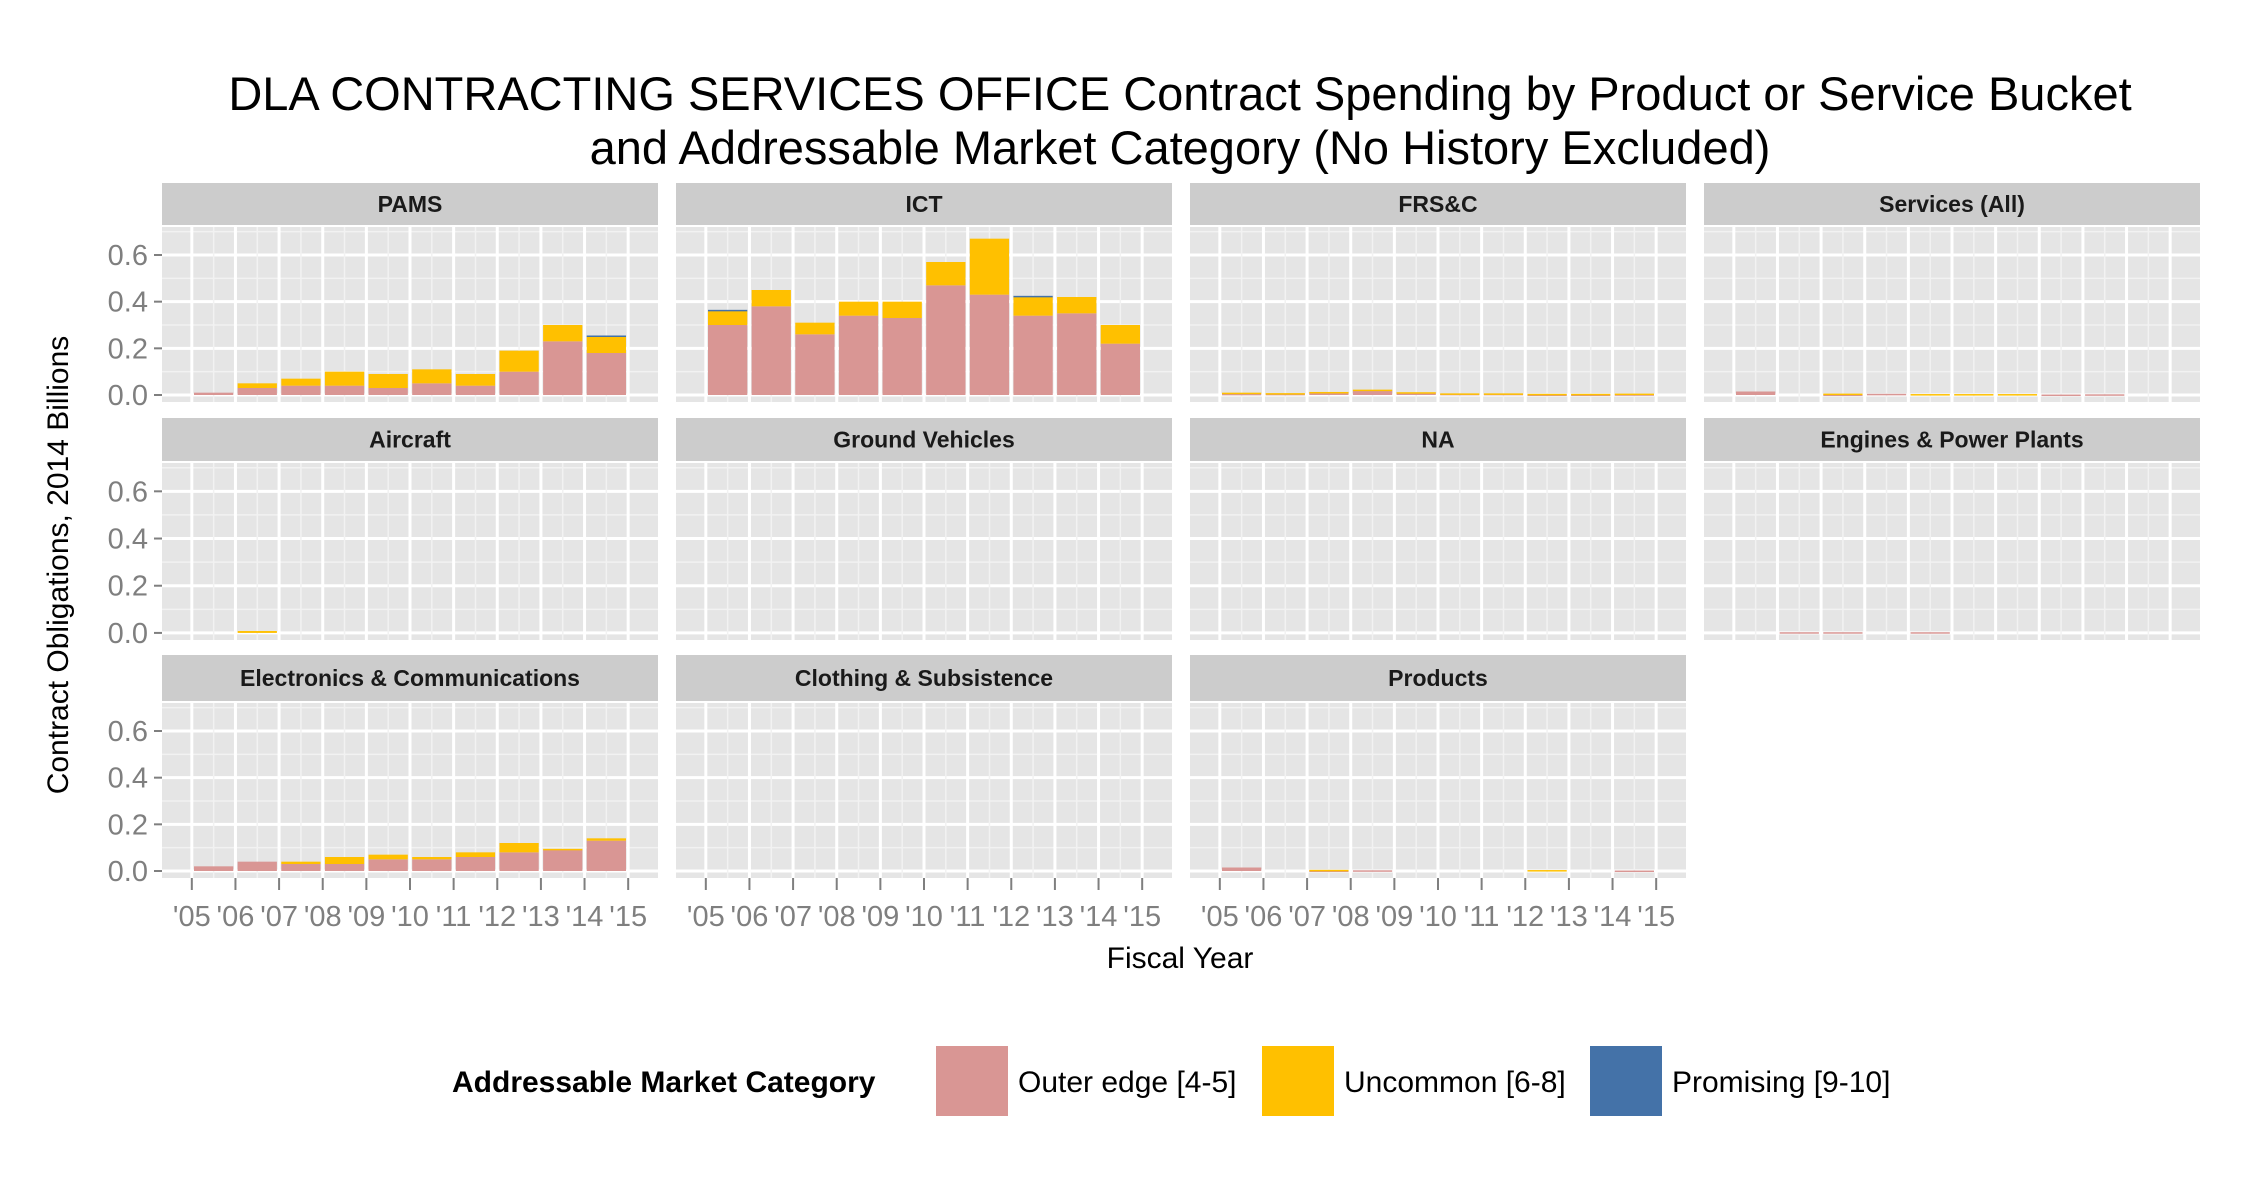  What do you see at coordinates (1180, 958) in the screenshot?
I see `x-axis-title: Fiscal Year` at bounding box center [1180, 958].